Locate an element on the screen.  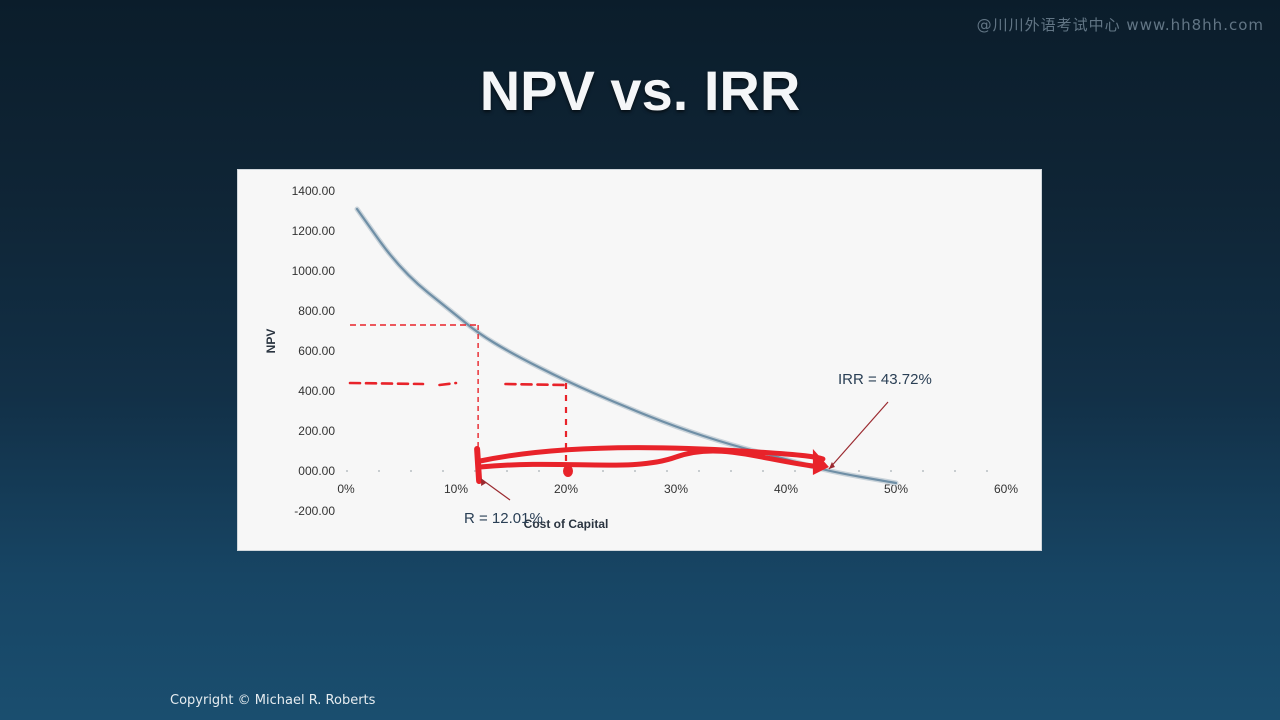
y-tick-label: 1200.00 is located at coordinates (314, 231).